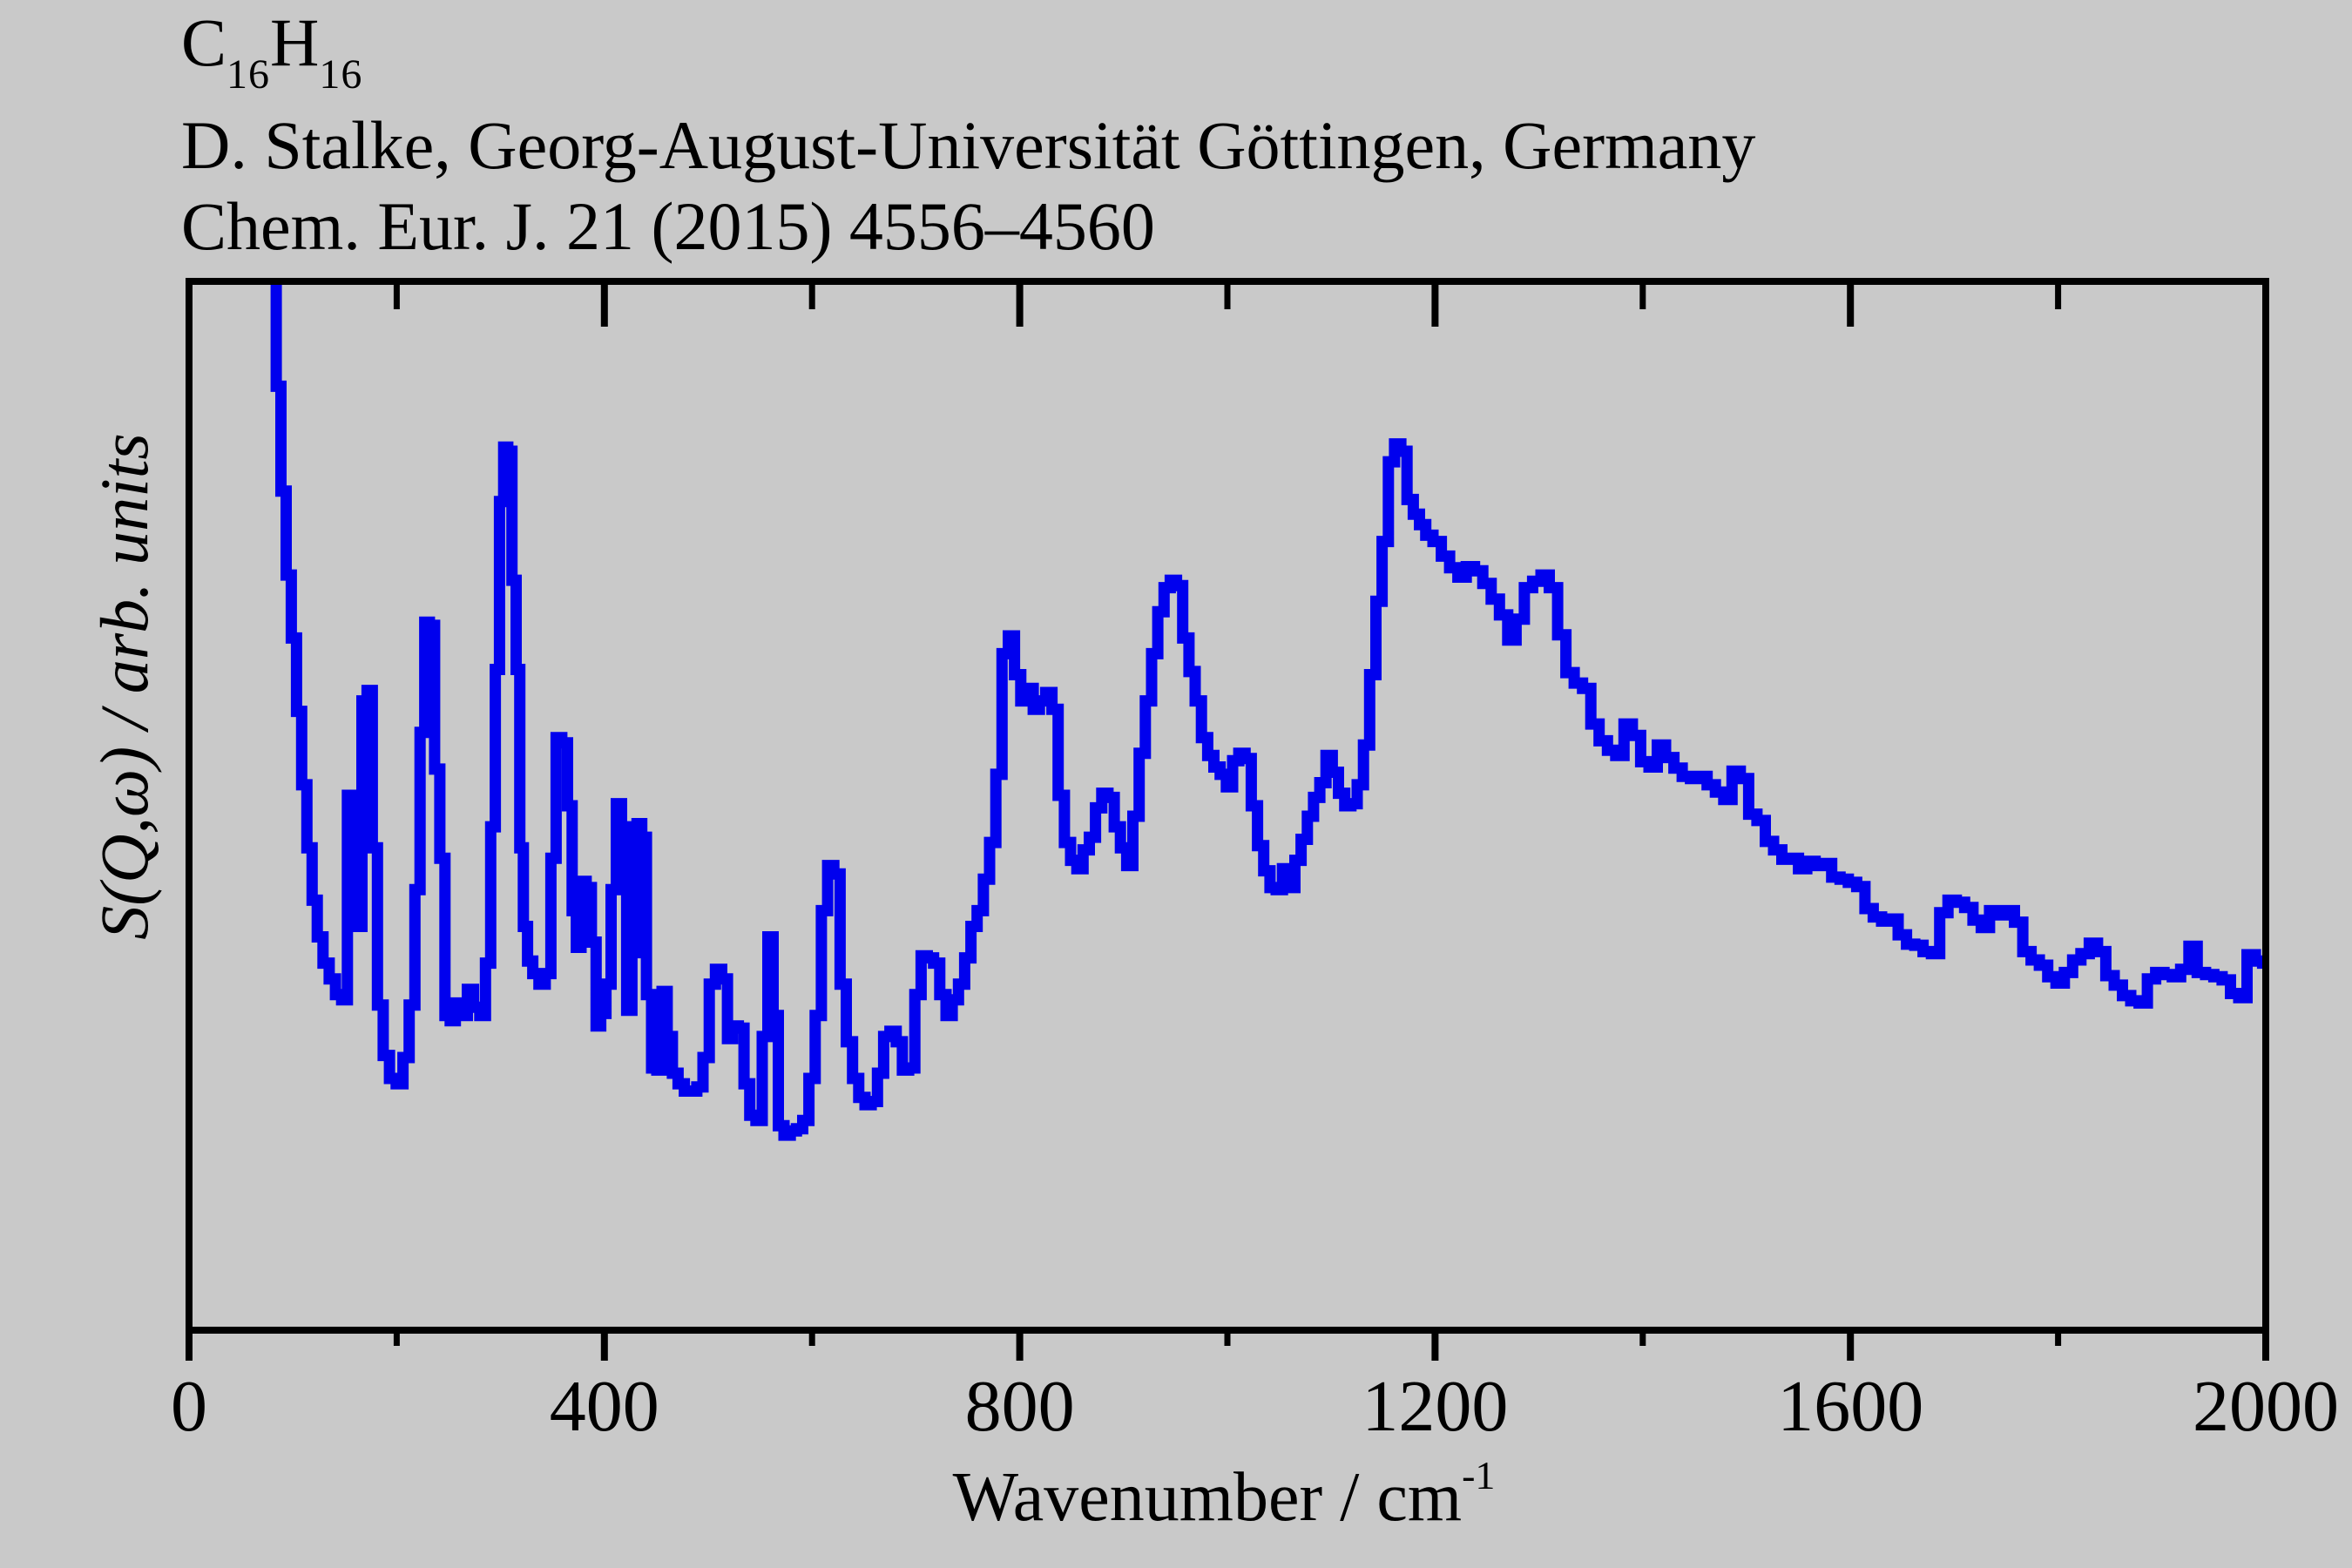  Describe the element at coordinates (189, 1407) in the screenshot. I see `x-tick-label: 0` at that location.